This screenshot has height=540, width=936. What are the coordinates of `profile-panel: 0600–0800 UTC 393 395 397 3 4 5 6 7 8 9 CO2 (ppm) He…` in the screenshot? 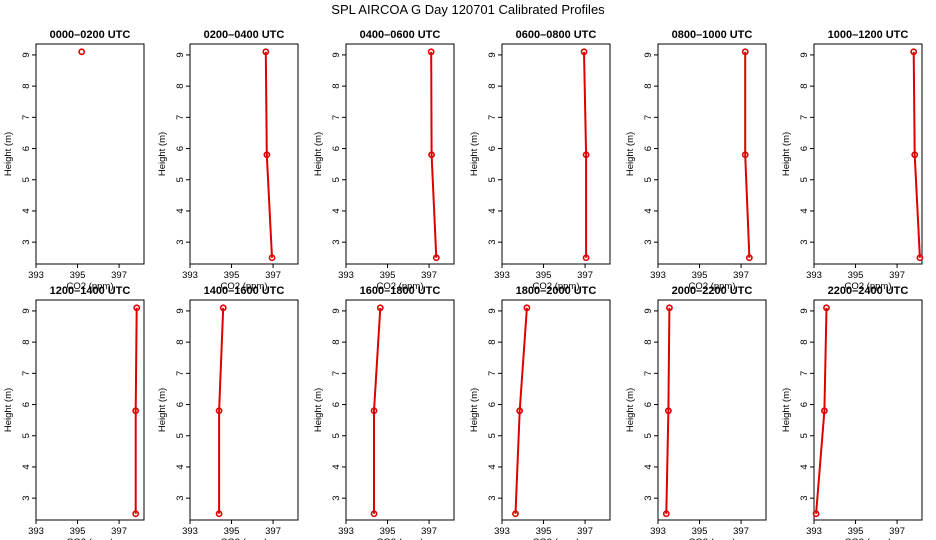 It's located at (540, 160).